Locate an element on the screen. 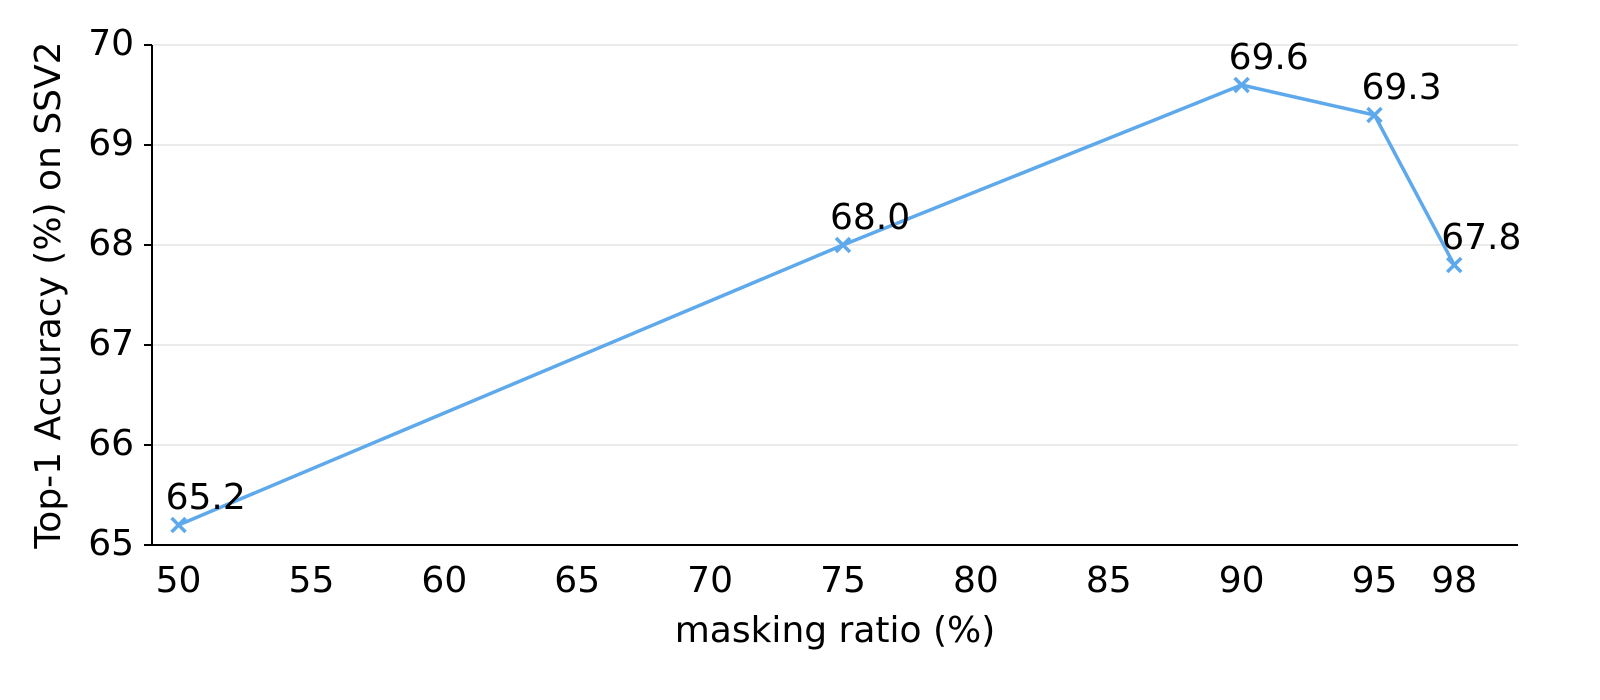  y-tick-label: 67 is located at coordinates (111, 343).